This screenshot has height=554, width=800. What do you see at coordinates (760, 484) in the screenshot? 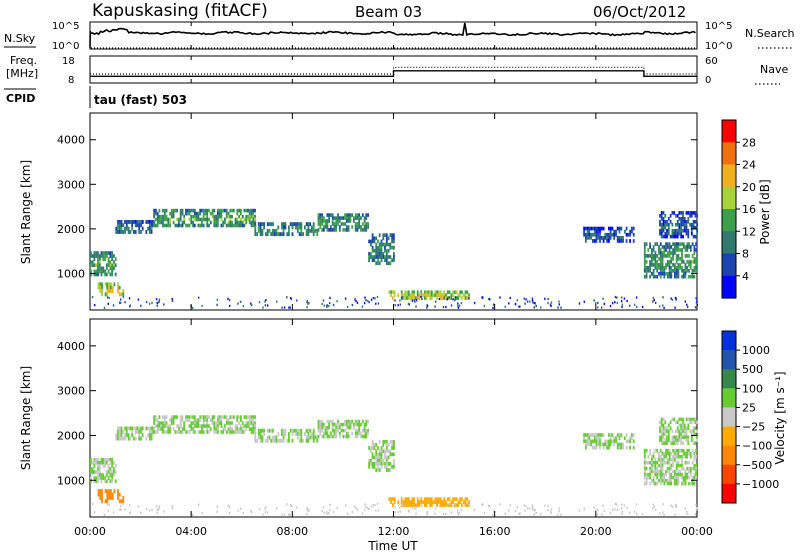
I see `colorbar-tick-label: −1000` at bounding box center [760, 484].